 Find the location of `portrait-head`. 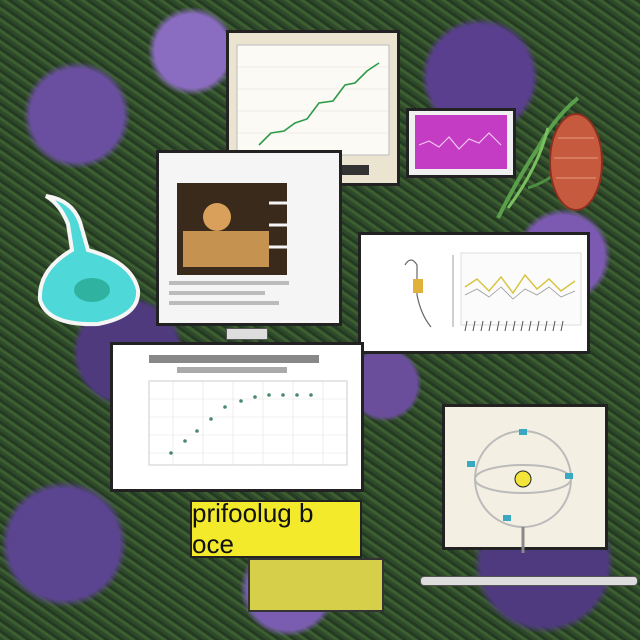

portrait-head is located at coordinates (217, 217).